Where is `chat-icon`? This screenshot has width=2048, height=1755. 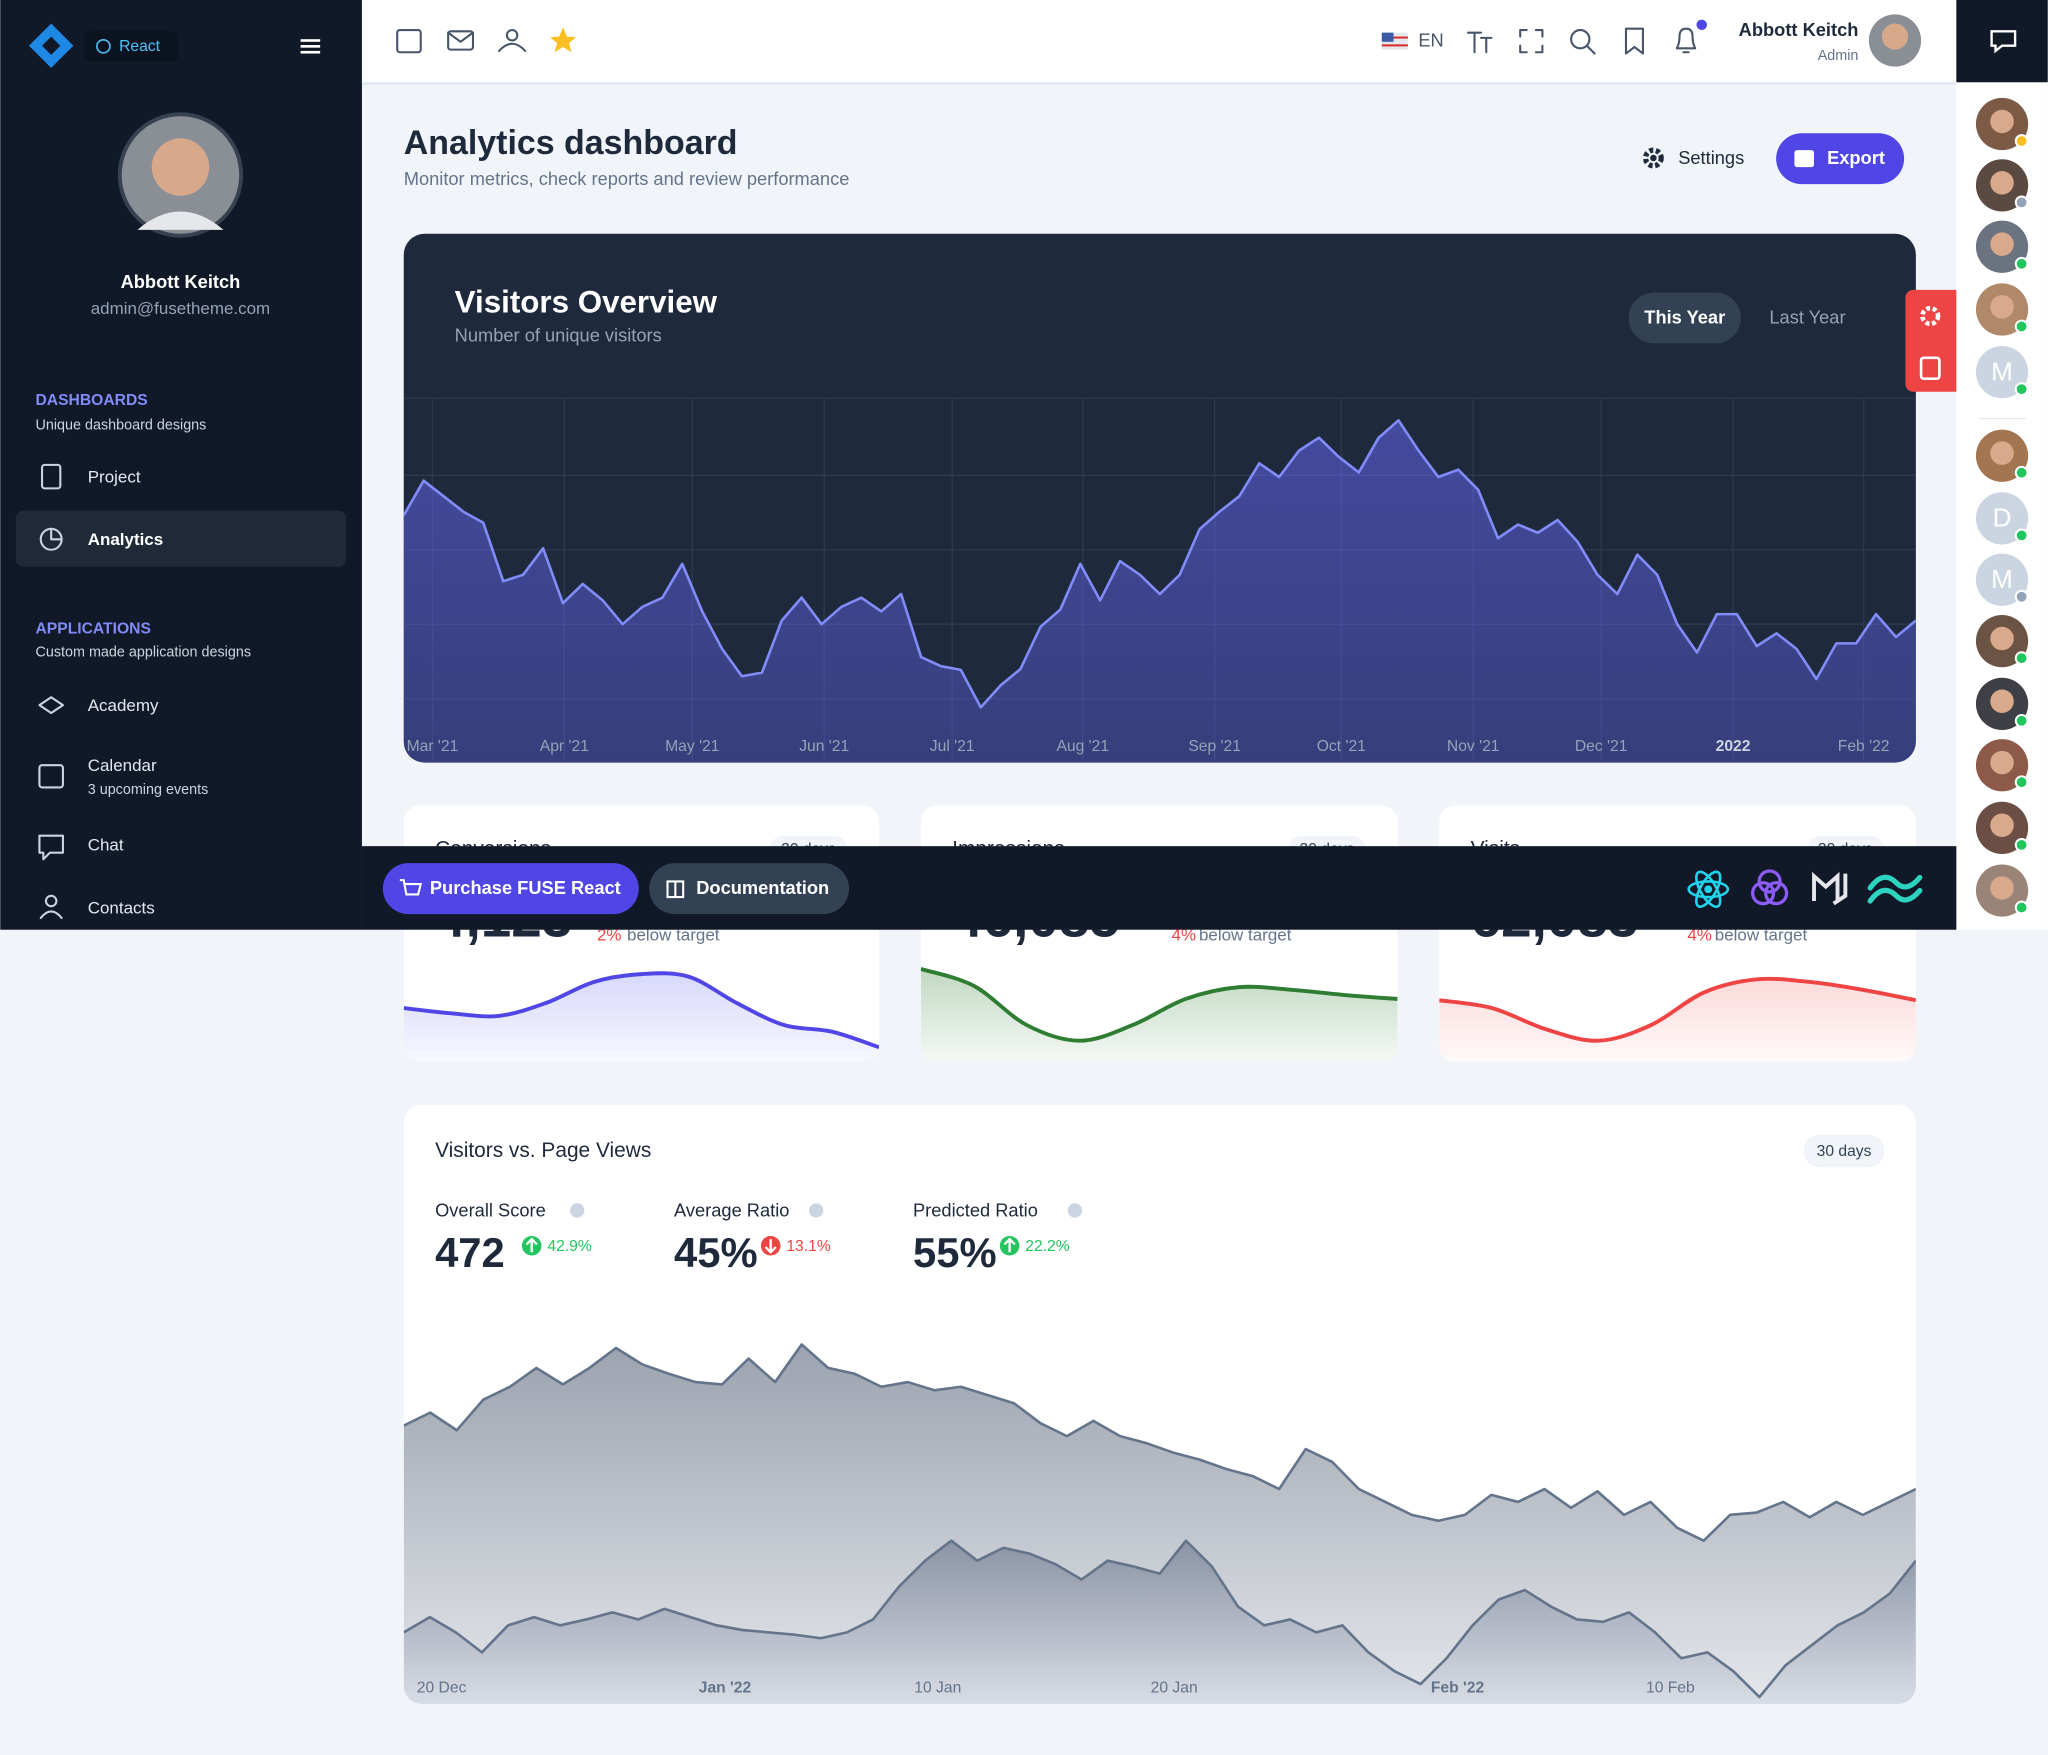
chat-icon is located at coordinates (2003, 42).